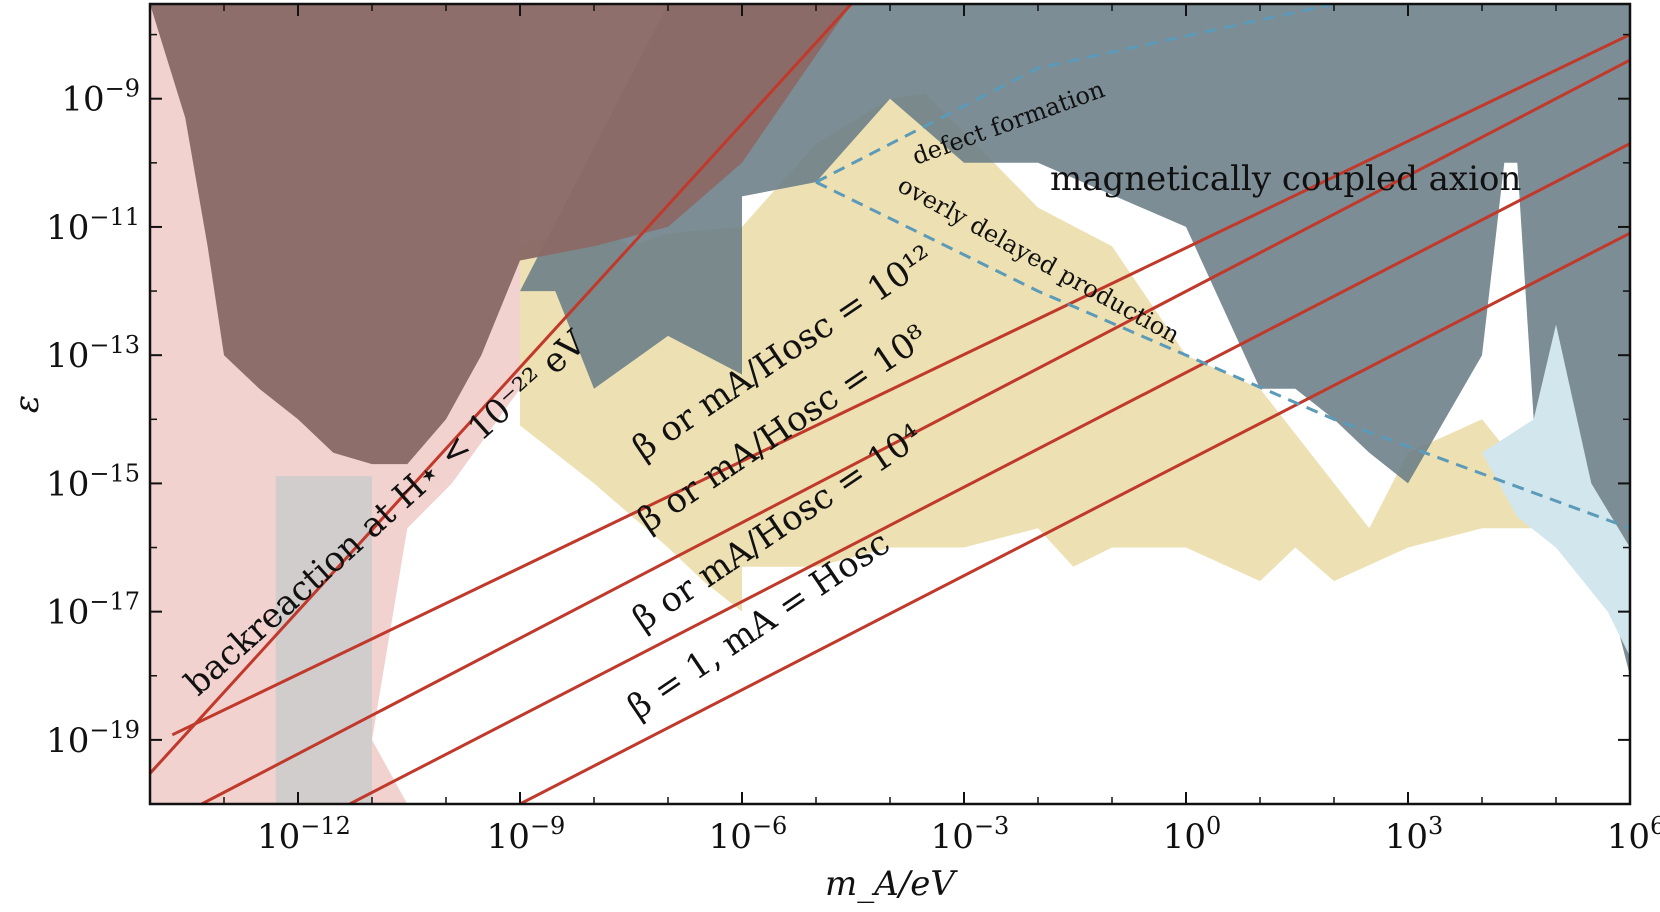  I want to click on x-tick-label: 10⁻⁶, so click(748, 834).